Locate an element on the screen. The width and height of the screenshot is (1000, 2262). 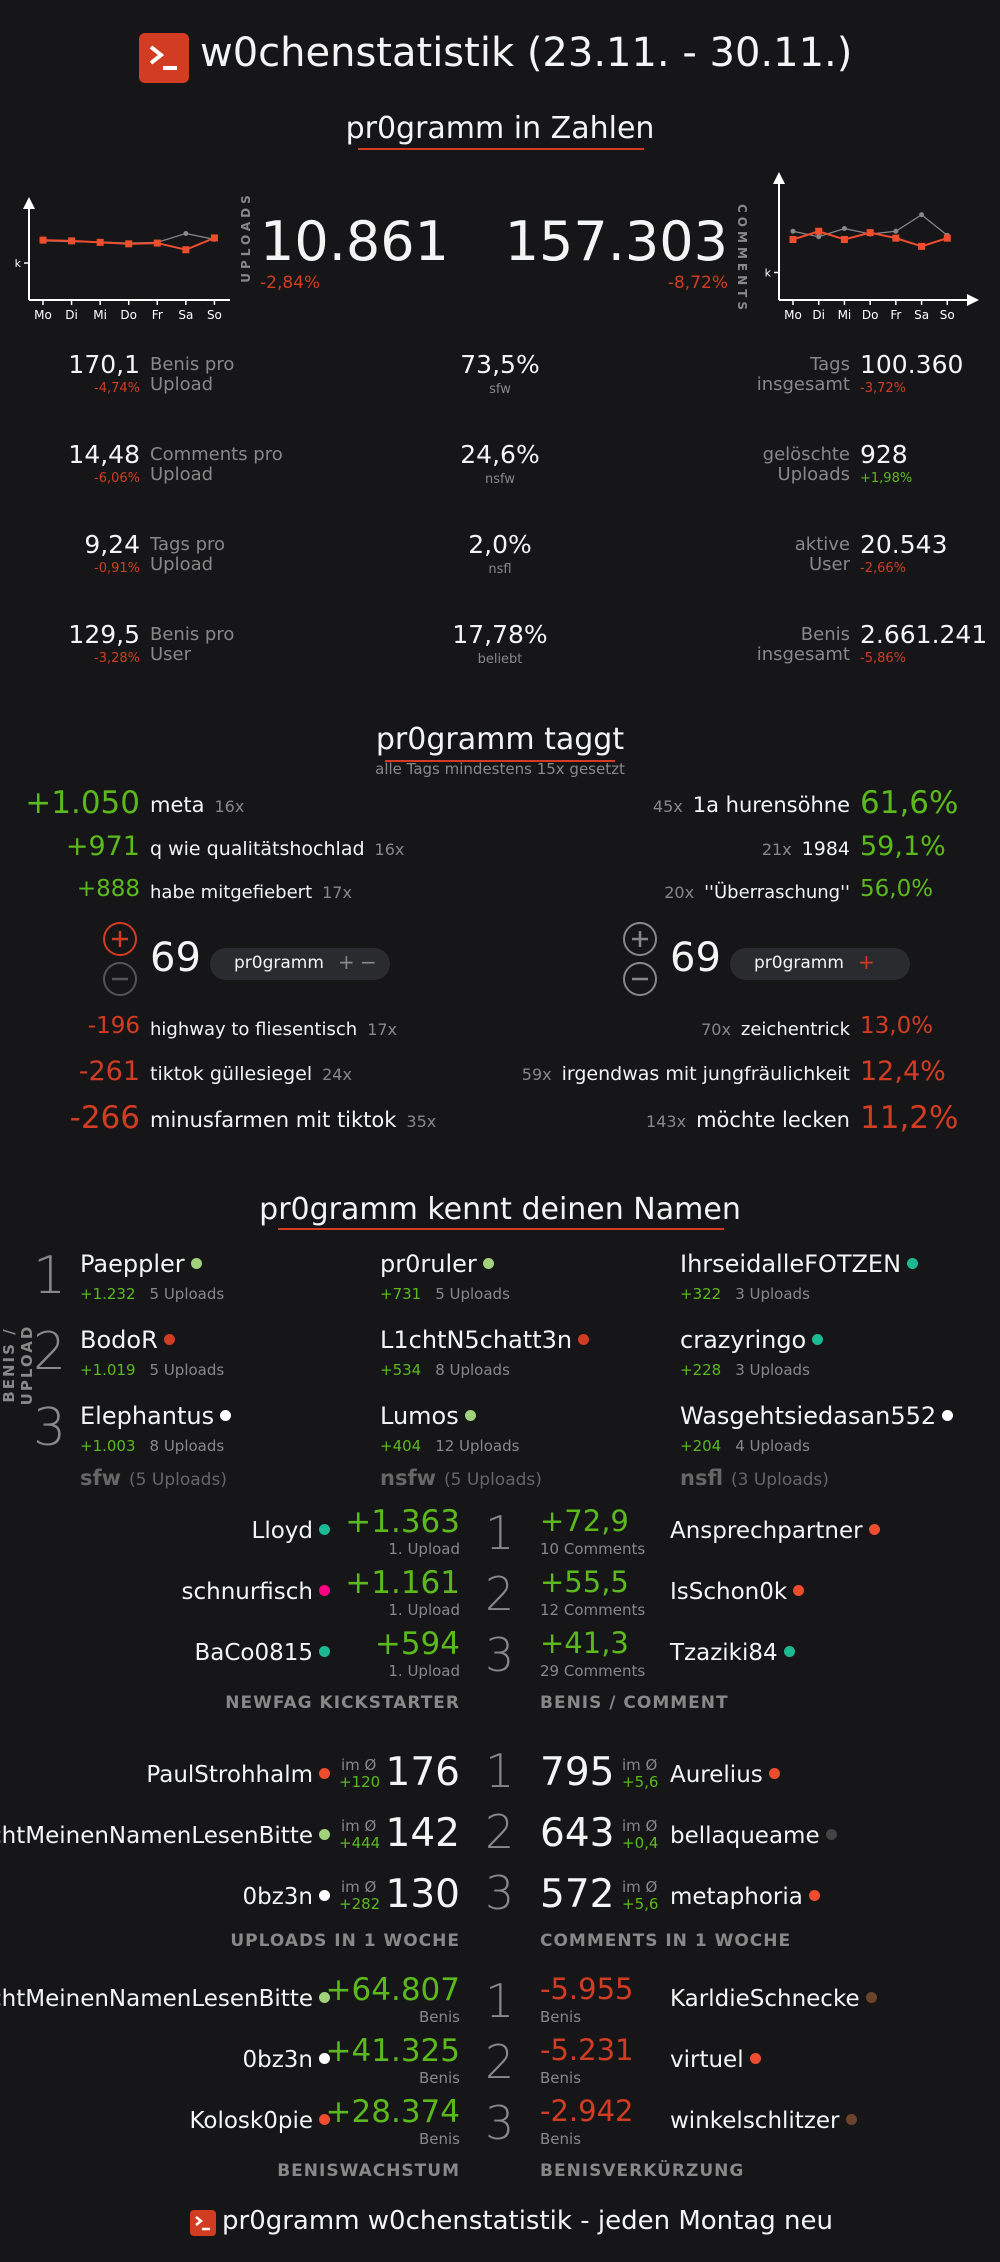
user-link: winkelschlitzer is located at coordinates (763, 2121).